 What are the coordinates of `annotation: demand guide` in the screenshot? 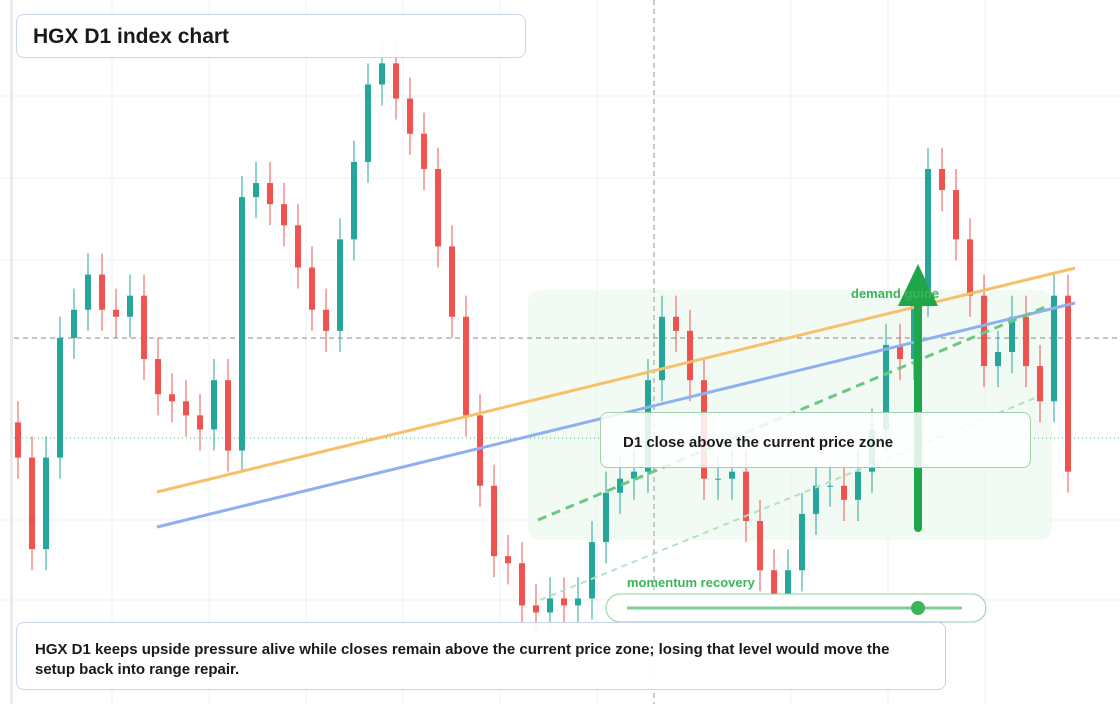 It's located at (895, 293).